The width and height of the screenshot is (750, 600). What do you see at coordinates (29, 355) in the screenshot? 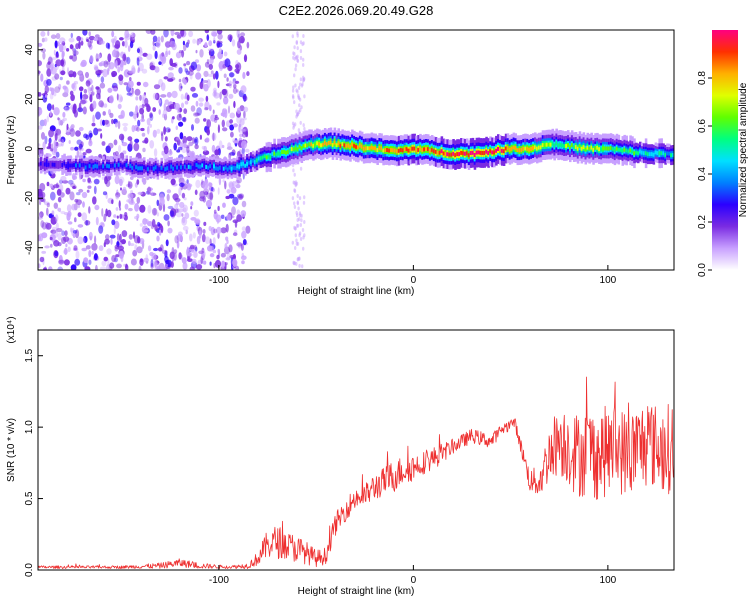
I see `snr-ytick-label: 1.5` at bounding box center [29, 355].